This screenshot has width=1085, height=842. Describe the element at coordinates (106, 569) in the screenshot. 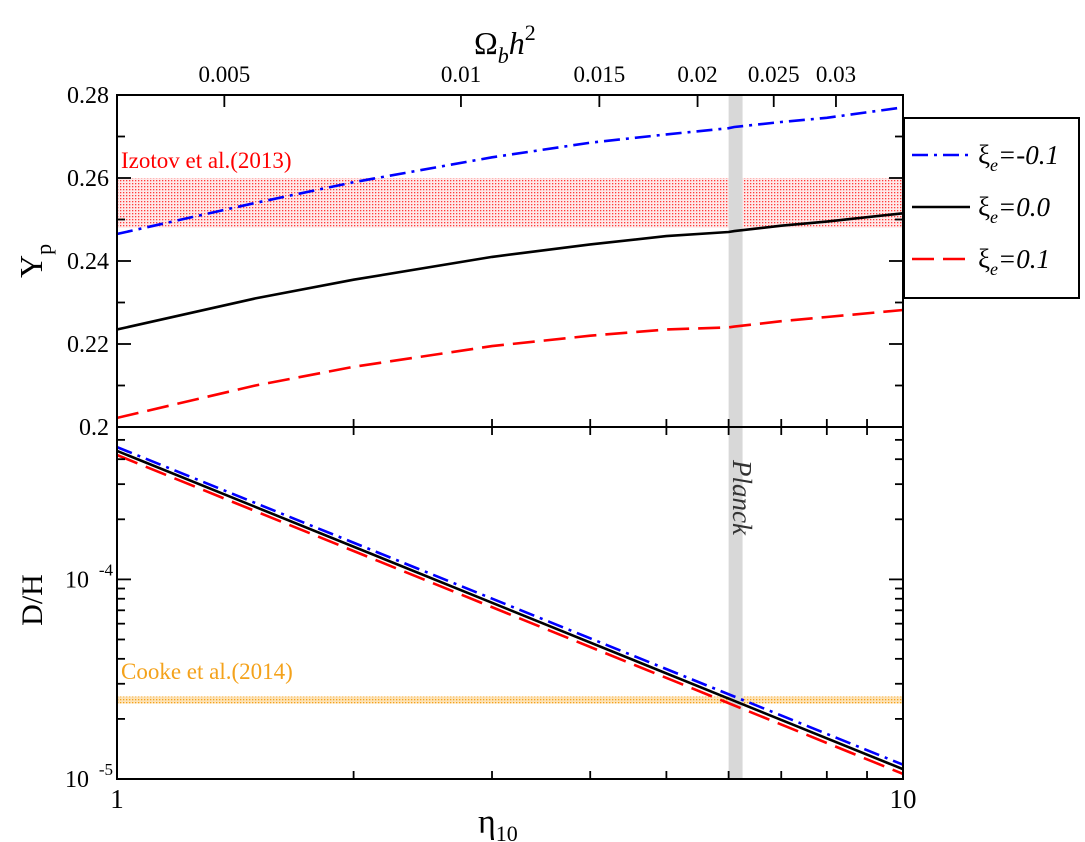

I see `y-tick-exponent: -4` at that location.